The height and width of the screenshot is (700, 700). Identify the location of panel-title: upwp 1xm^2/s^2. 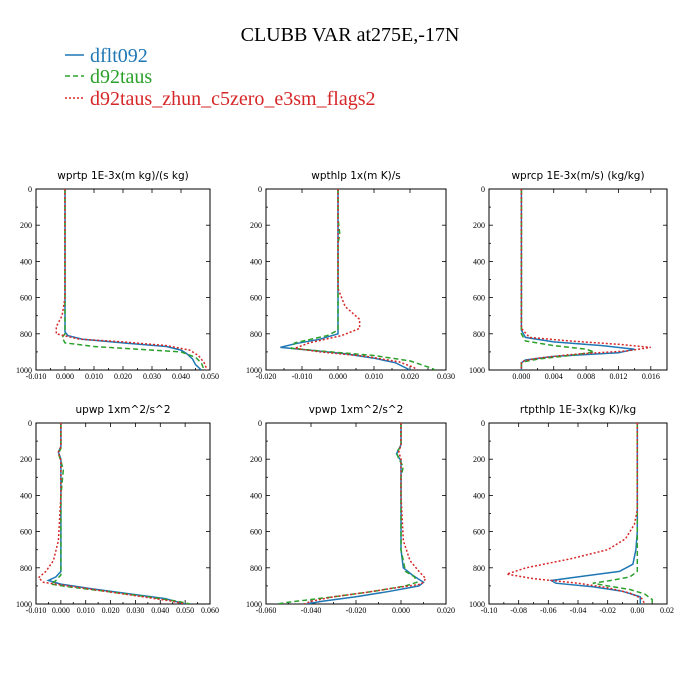
(123, 410).